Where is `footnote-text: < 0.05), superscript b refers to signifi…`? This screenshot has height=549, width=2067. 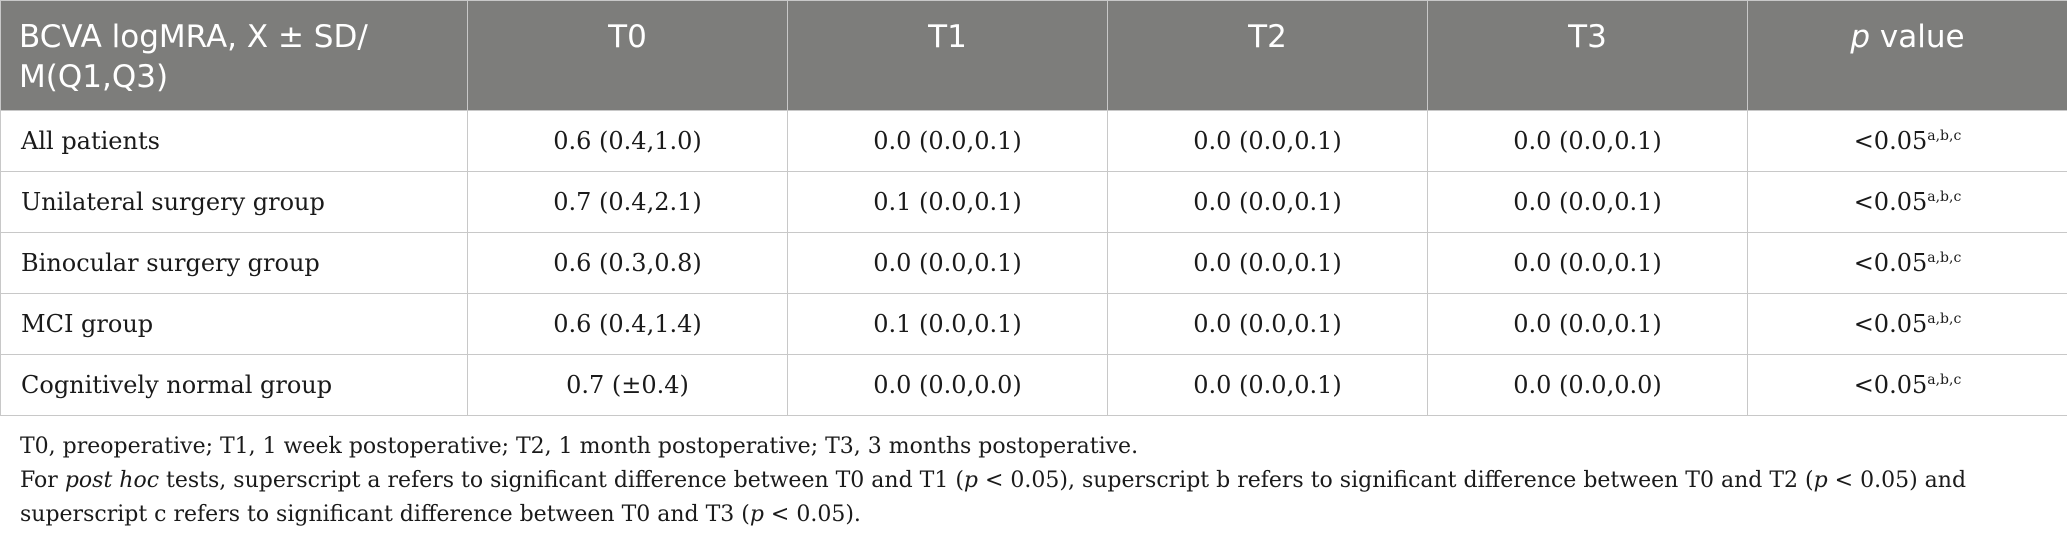 footnote-text: < 0.05), superscript b refers to signifi… is located at coordinates (1396, 480).